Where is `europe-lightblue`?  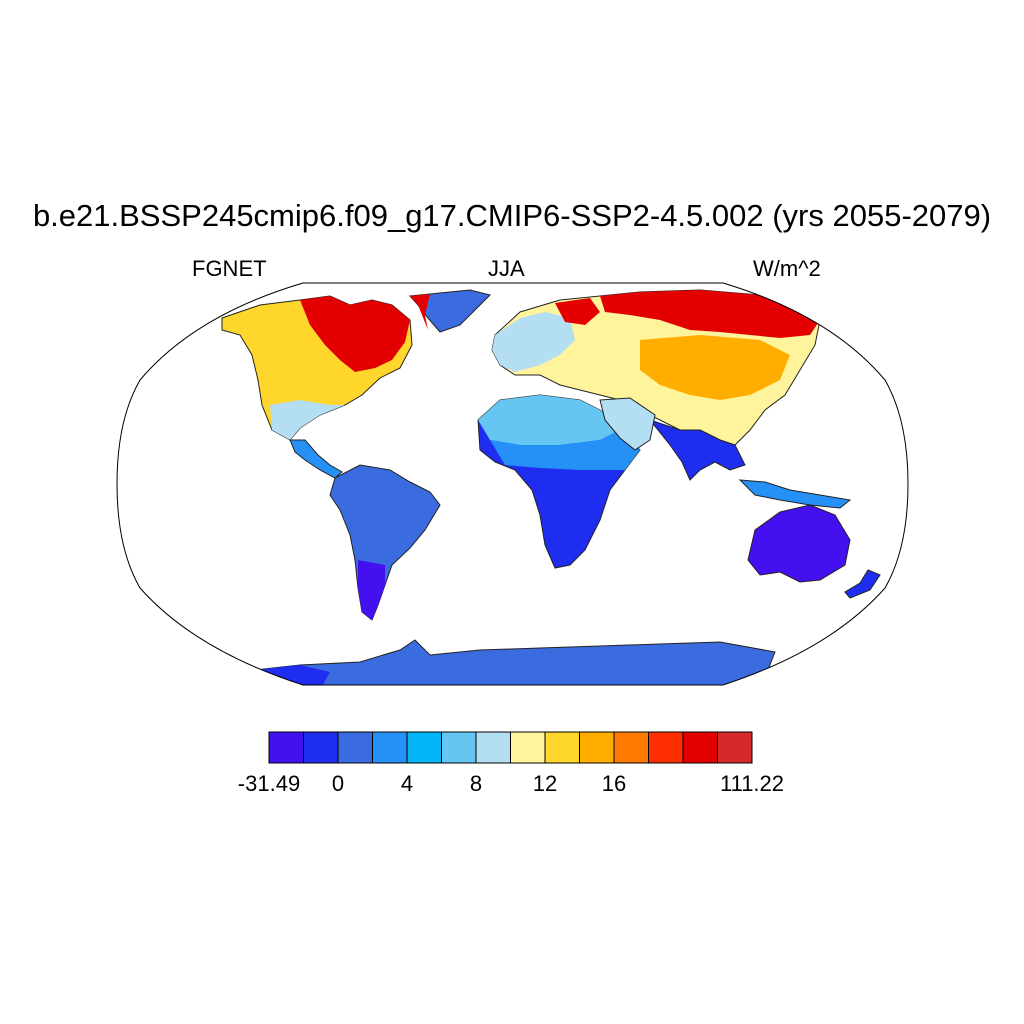 europe-lightblue is located at coordinates (533, 342).